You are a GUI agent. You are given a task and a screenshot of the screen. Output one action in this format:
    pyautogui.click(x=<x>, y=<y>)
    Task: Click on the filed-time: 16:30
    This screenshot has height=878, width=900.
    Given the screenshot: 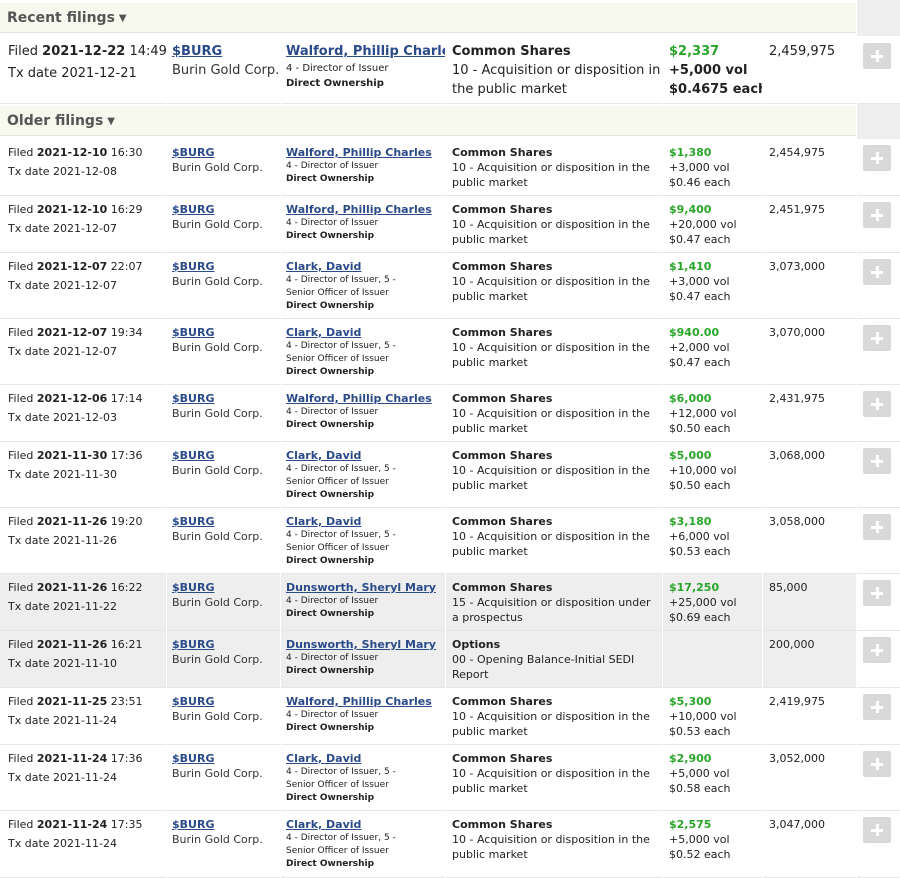 What is the action you would take?
    pyautogui.click(x=126, y=152)
    